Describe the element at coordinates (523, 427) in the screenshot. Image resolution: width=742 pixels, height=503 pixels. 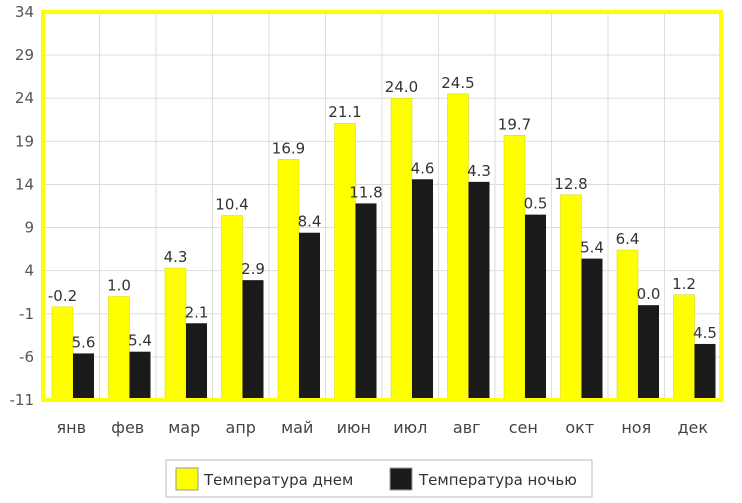
I see `x-tick-label: сен` at that location.